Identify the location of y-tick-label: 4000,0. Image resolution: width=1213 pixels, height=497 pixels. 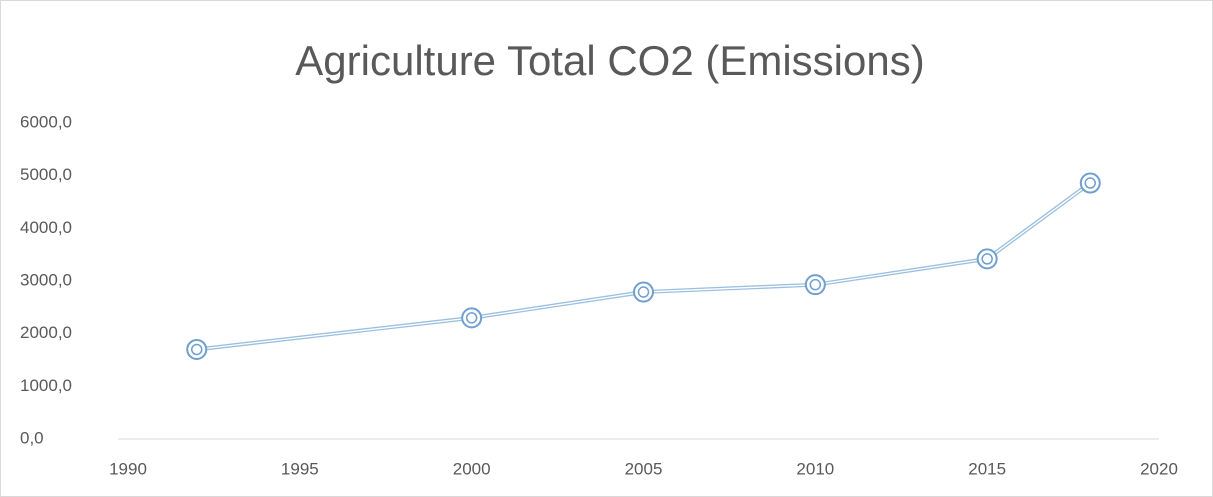
(46, 227).